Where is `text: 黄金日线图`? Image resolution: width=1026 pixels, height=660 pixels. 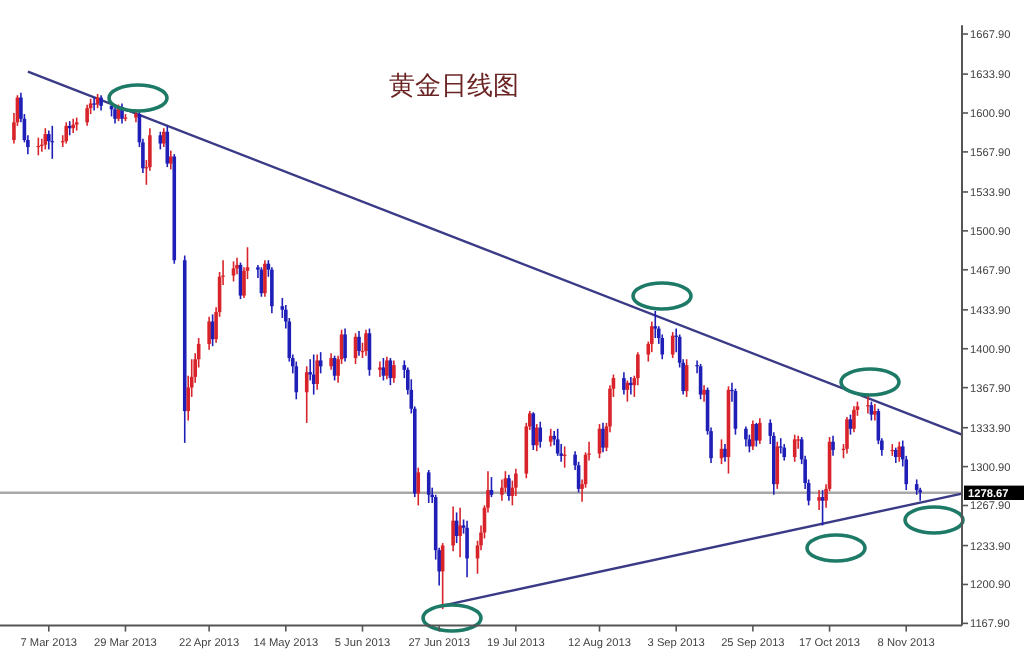
text: 黄金日线图 is located at coordinates (454, 85).